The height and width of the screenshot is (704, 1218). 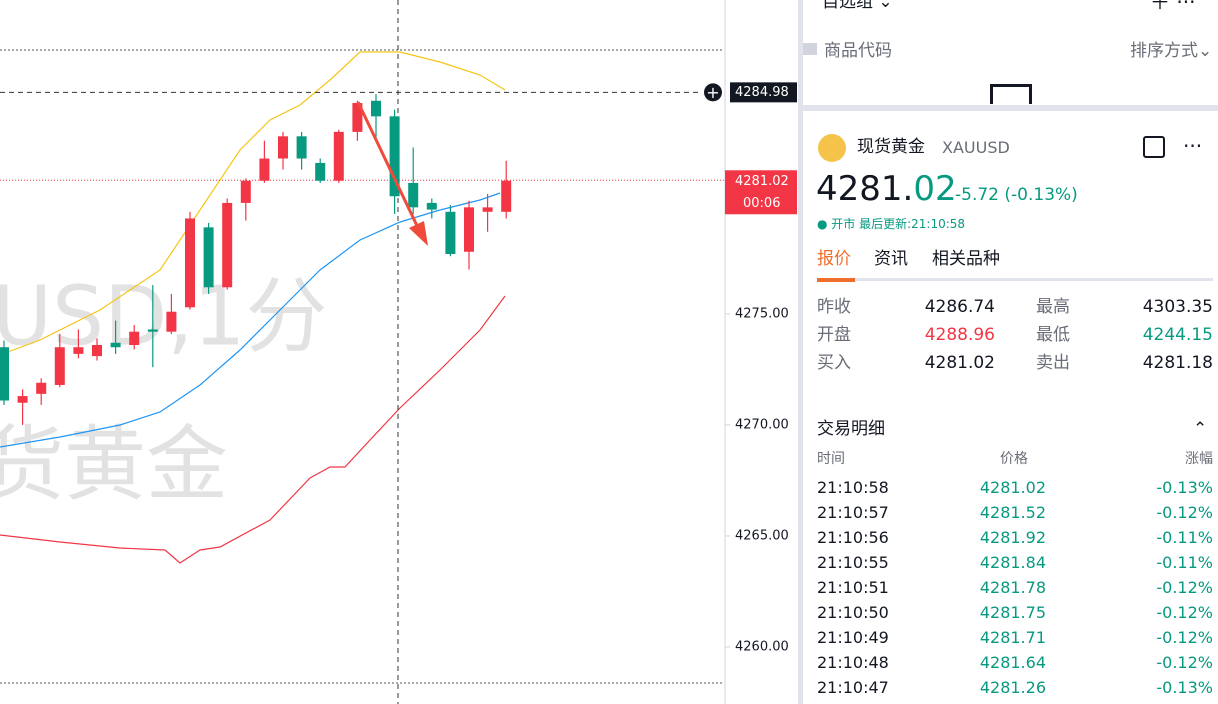 What do you see at coordinates (1193, 146) in the screenshot?
I see `more-button: ···` at bounding box center [1193, 146].